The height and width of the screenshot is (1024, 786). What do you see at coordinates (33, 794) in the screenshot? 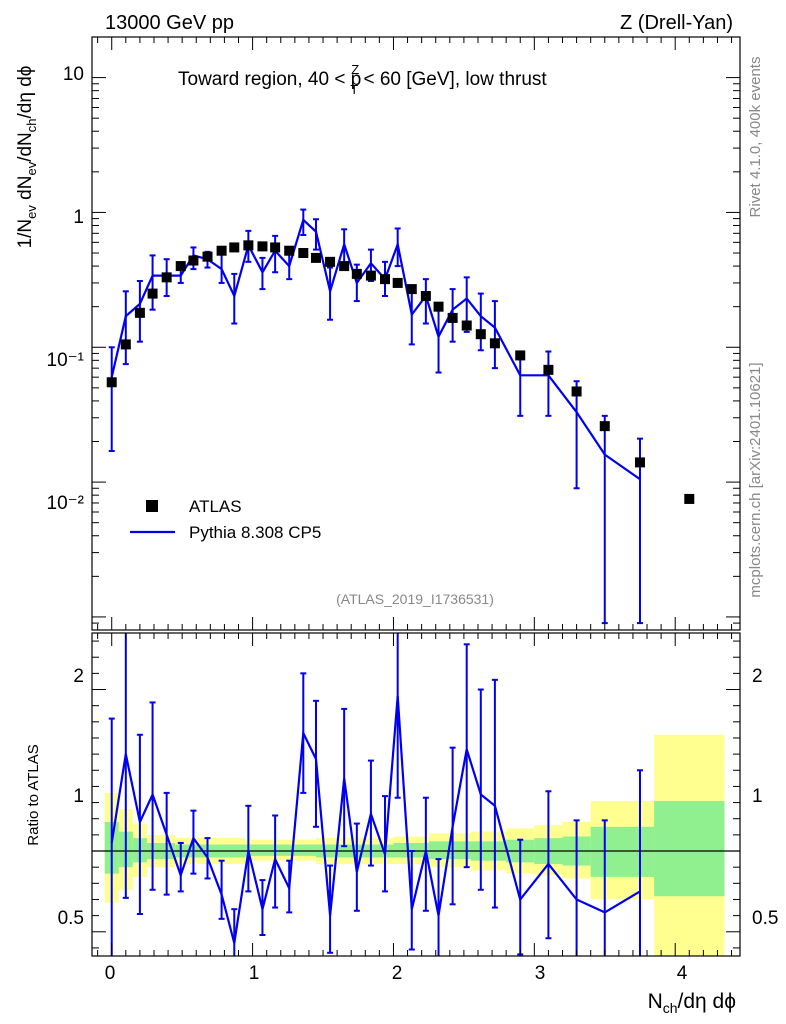
I see `ratio-y-label: Ratio to ATLAS` at bounding box center [33, 794].